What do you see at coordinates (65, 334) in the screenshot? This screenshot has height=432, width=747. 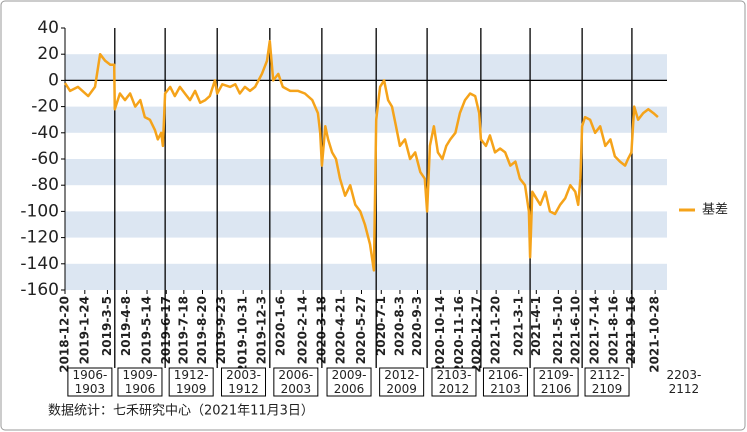 I see `x-tick-label: 2018-12-20` at bounding box center [65, 334].